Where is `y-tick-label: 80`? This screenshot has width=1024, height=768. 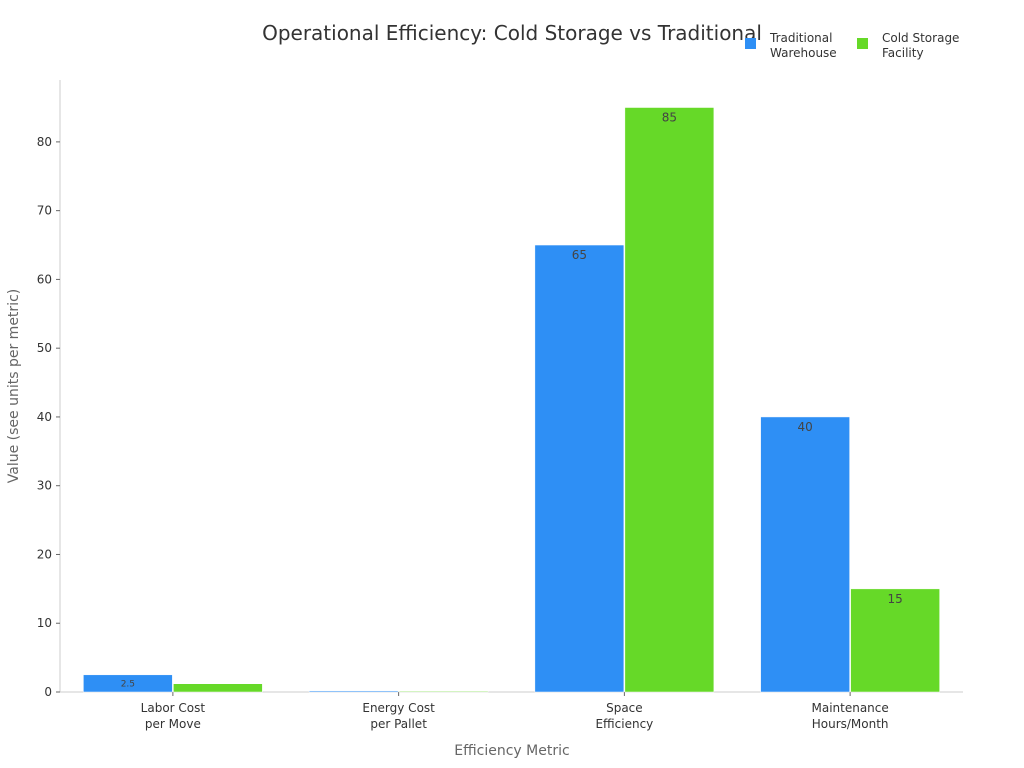
y-tick-label: 80 is located at coordinates (44, 142).